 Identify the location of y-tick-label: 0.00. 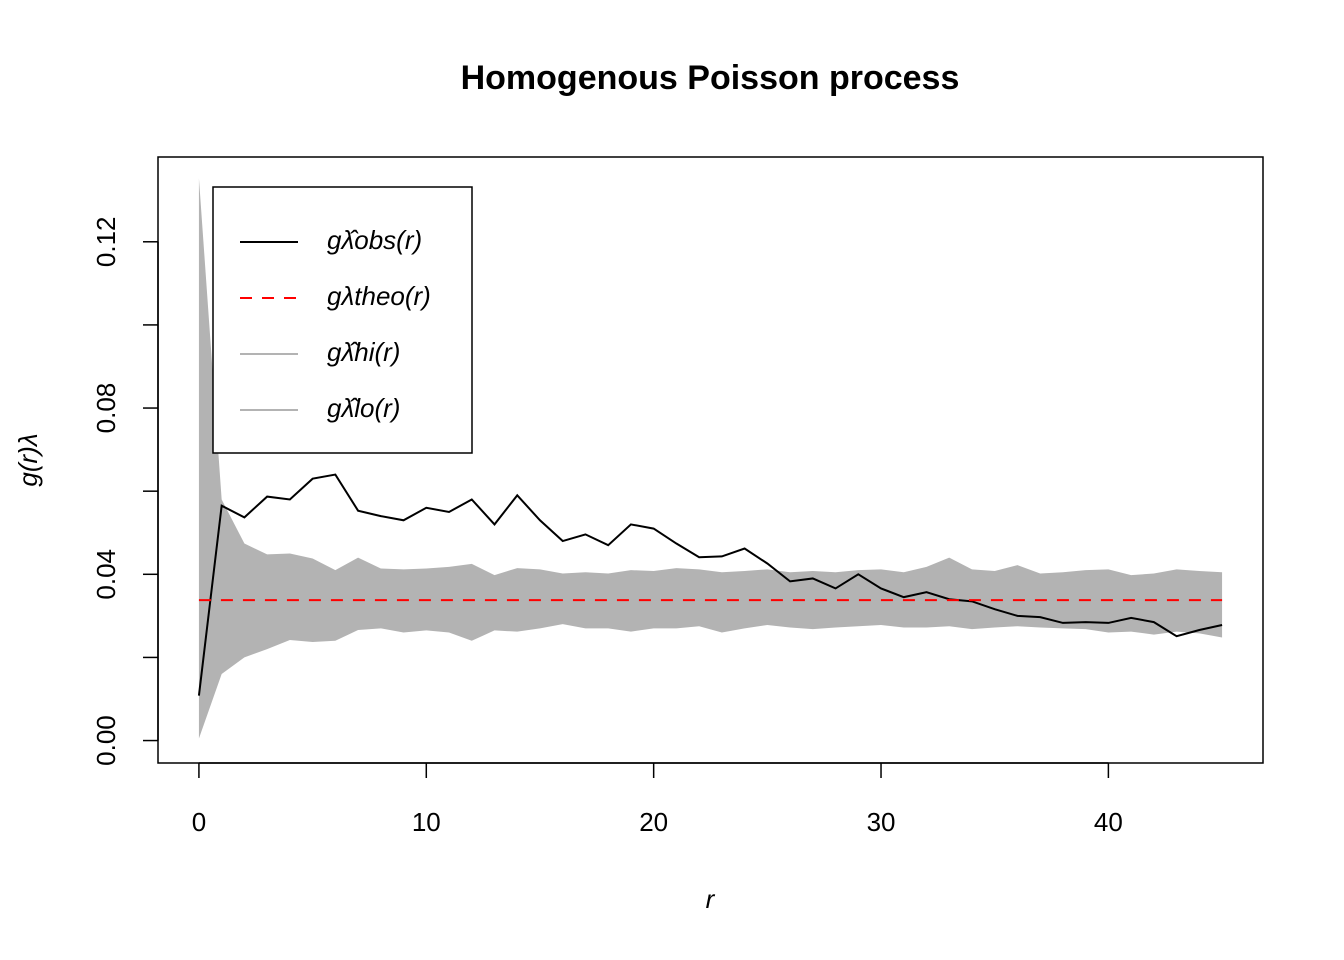
(106, 740).